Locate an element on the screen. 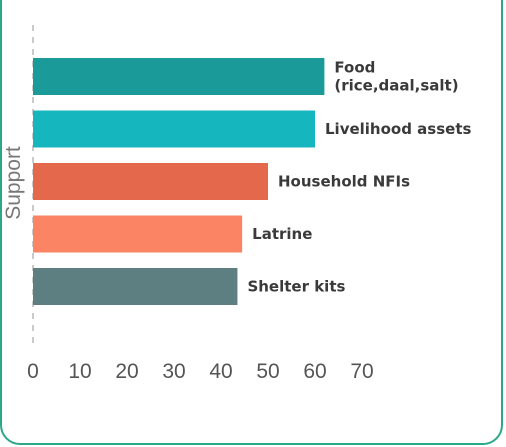 Image resolution: width=506 pixels, height=447 pixels. bar-label-1: Livelihood assets is located at coordinates (398, 129).